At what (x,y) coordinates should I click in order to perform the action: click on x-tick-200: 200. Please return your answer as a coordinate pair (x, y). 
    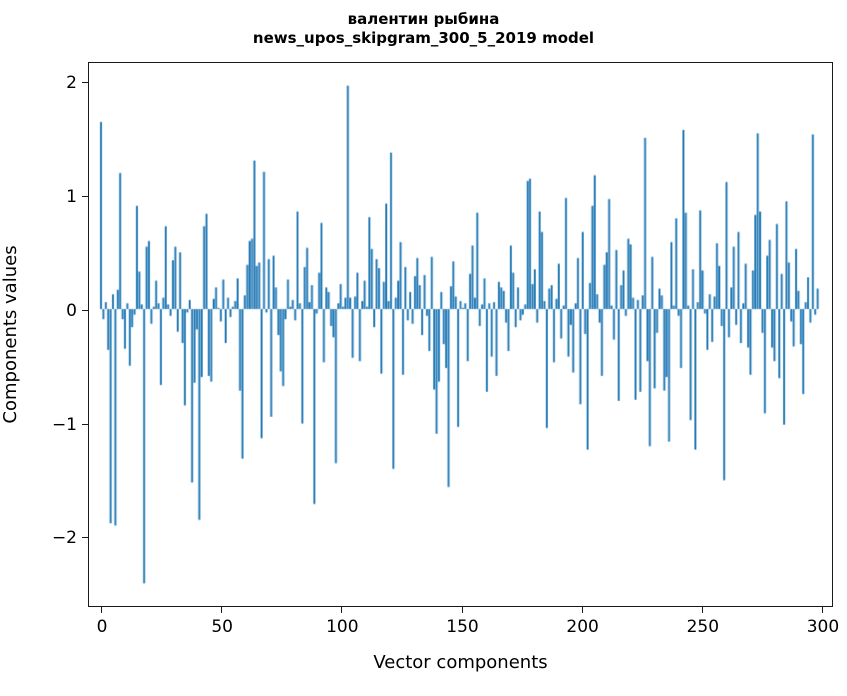
    Looking at the image, I should click on (582, 621).